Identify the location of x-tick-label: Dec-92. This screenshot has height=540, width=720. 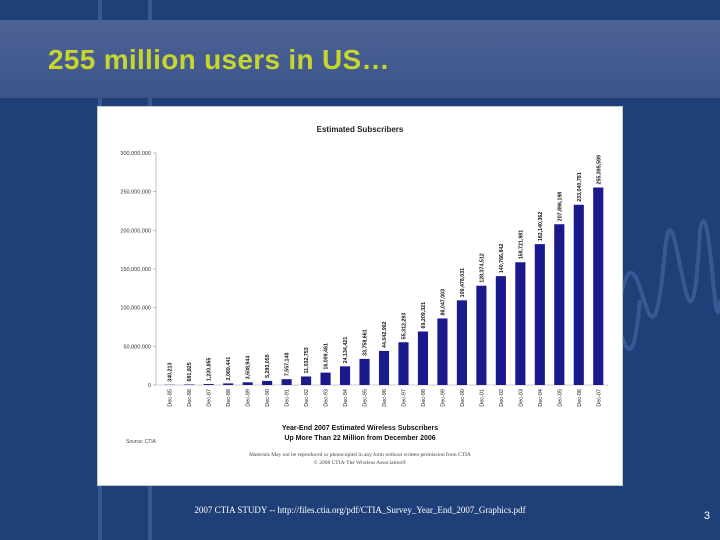
(307, 398).